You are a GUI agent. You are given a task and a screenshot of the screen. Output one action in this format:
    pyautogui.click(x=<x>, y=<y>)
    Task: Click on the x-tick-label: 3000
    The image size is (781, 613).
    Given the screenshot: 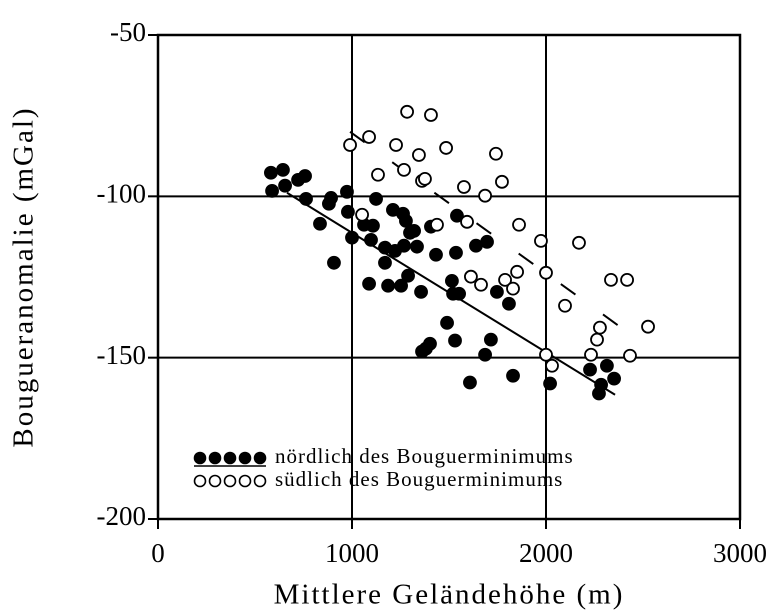 What is the action you would take?
    pyautogui.click(x=740, y=553)
    